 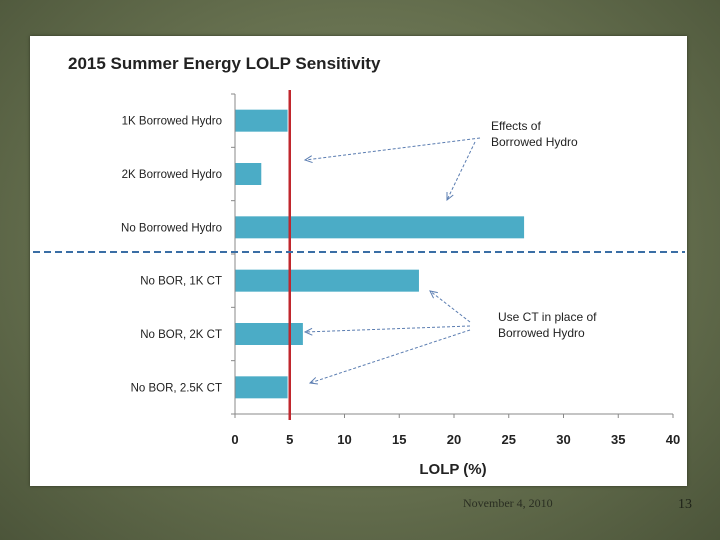 What do you see at coordinates (392, 261) in the screenshot?
I see `annotation-arrows` at bounding box center [392, 261].